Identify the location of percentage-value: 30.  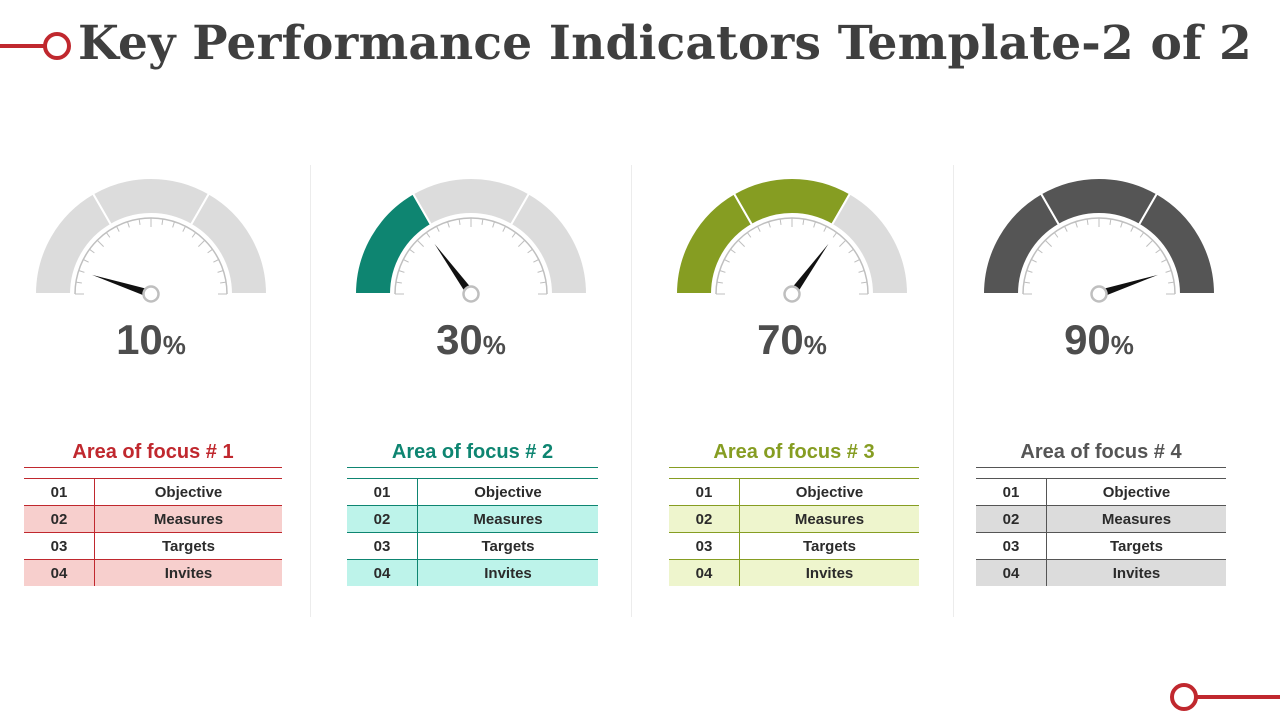
(459, 339).